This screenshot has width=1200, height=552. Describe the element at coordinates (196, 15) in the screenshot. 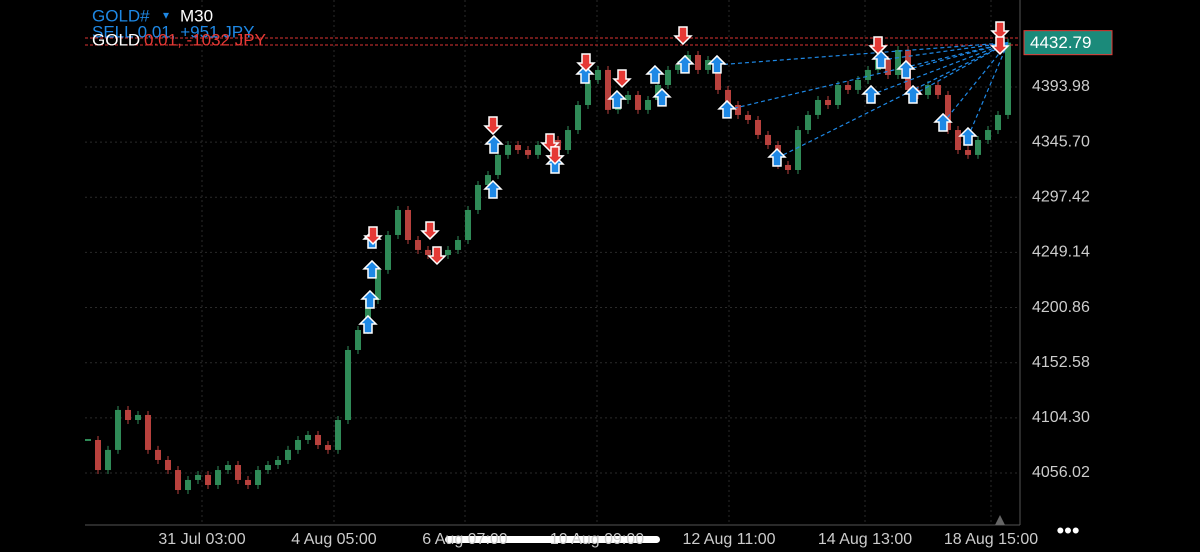

I see `timeframe: M30` at that location.